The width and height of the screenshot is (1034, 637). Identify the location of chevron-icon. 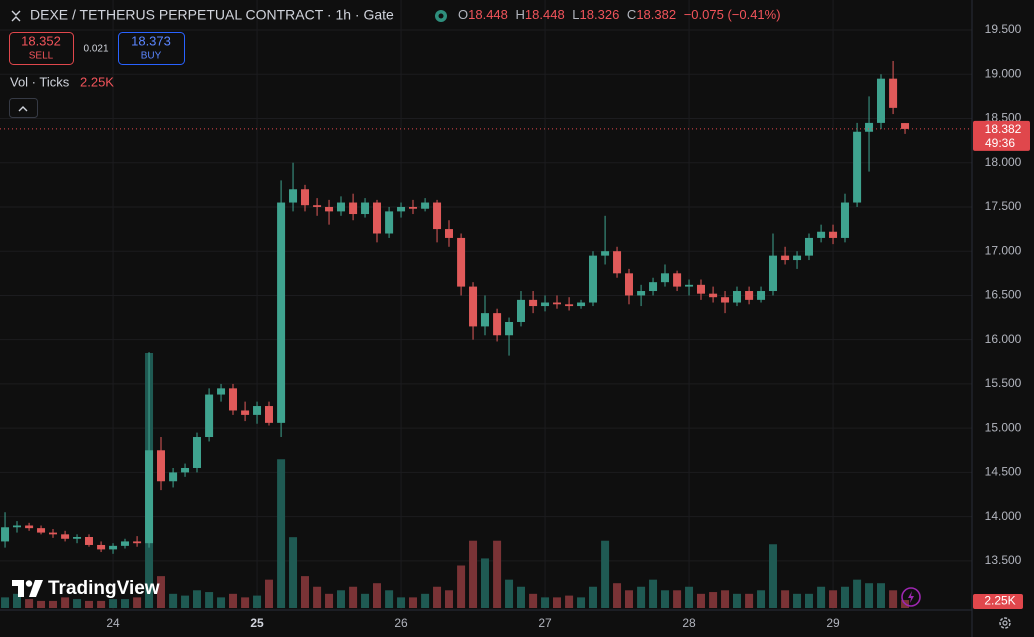
(23, 109).